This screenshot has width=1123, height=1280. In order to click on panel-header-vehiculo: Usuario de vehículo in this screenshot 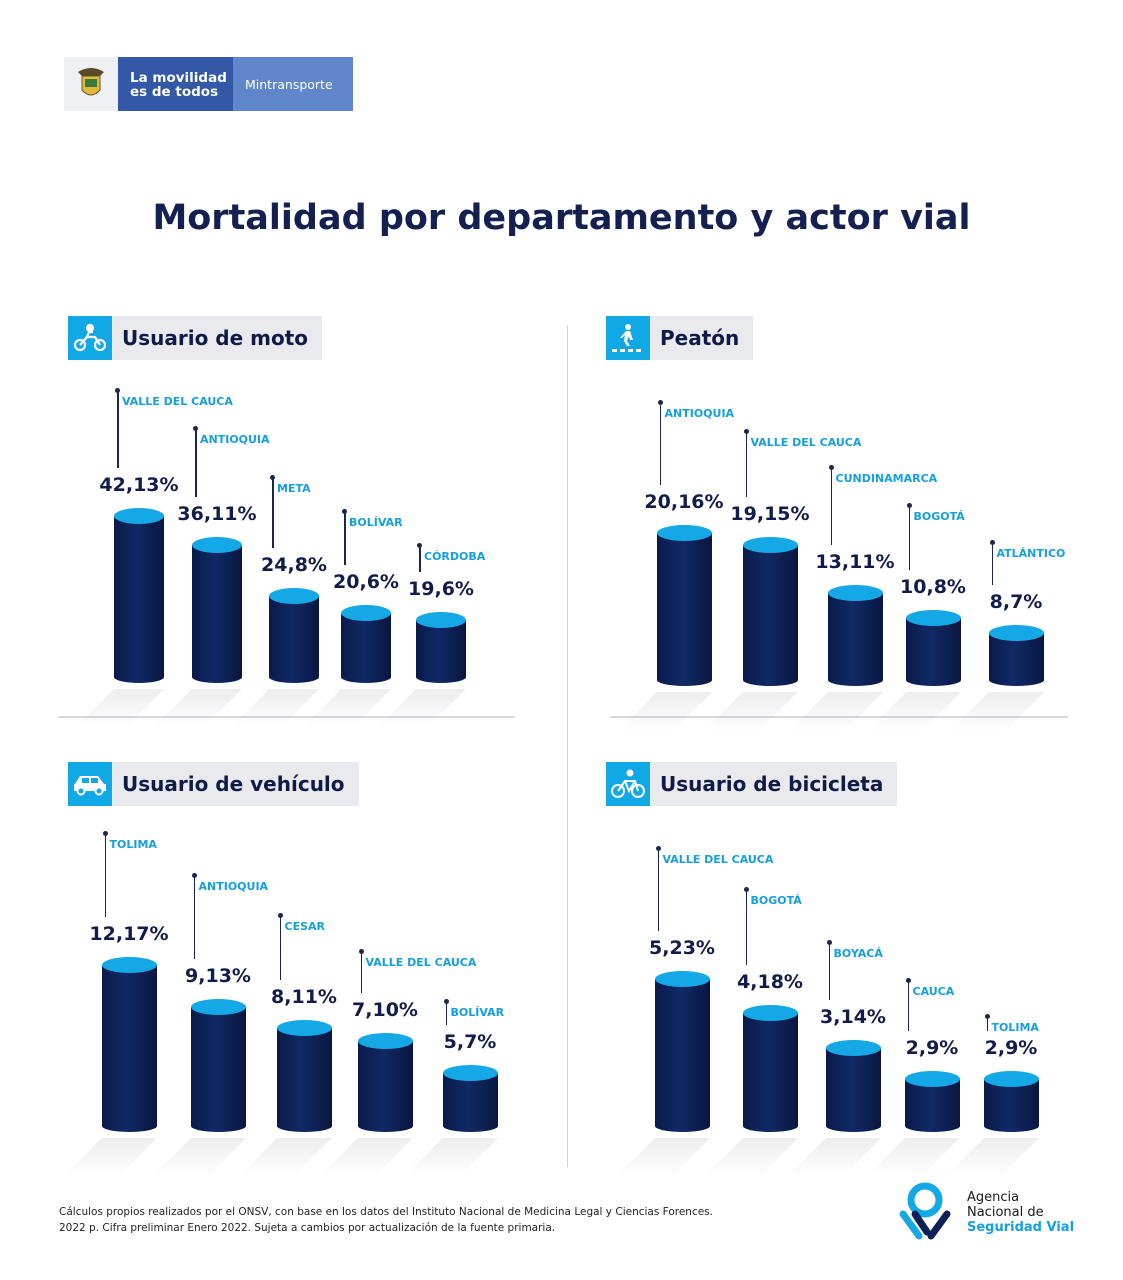, I will do `click(213, 784)`.